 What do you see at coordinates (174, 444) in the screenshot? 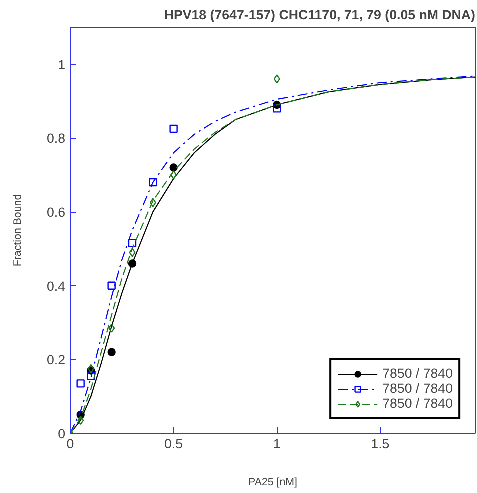
I see `x-tick-label: 0.5` at bounding box center [174, 444].